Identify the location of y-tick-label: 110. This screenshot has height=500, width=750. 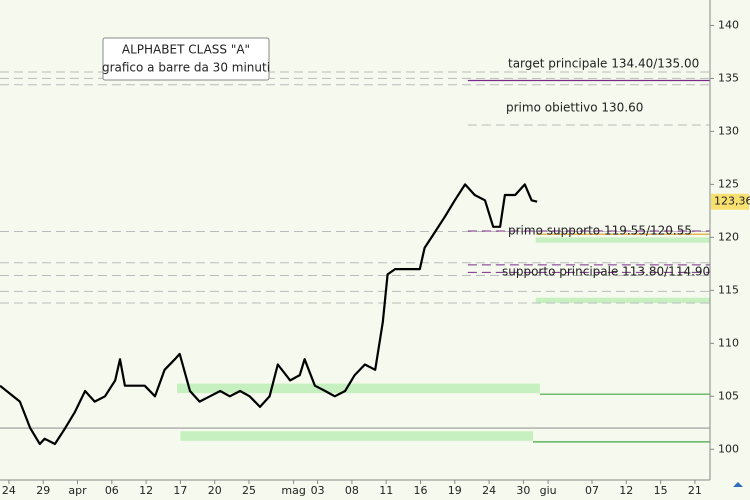
(728, 342).